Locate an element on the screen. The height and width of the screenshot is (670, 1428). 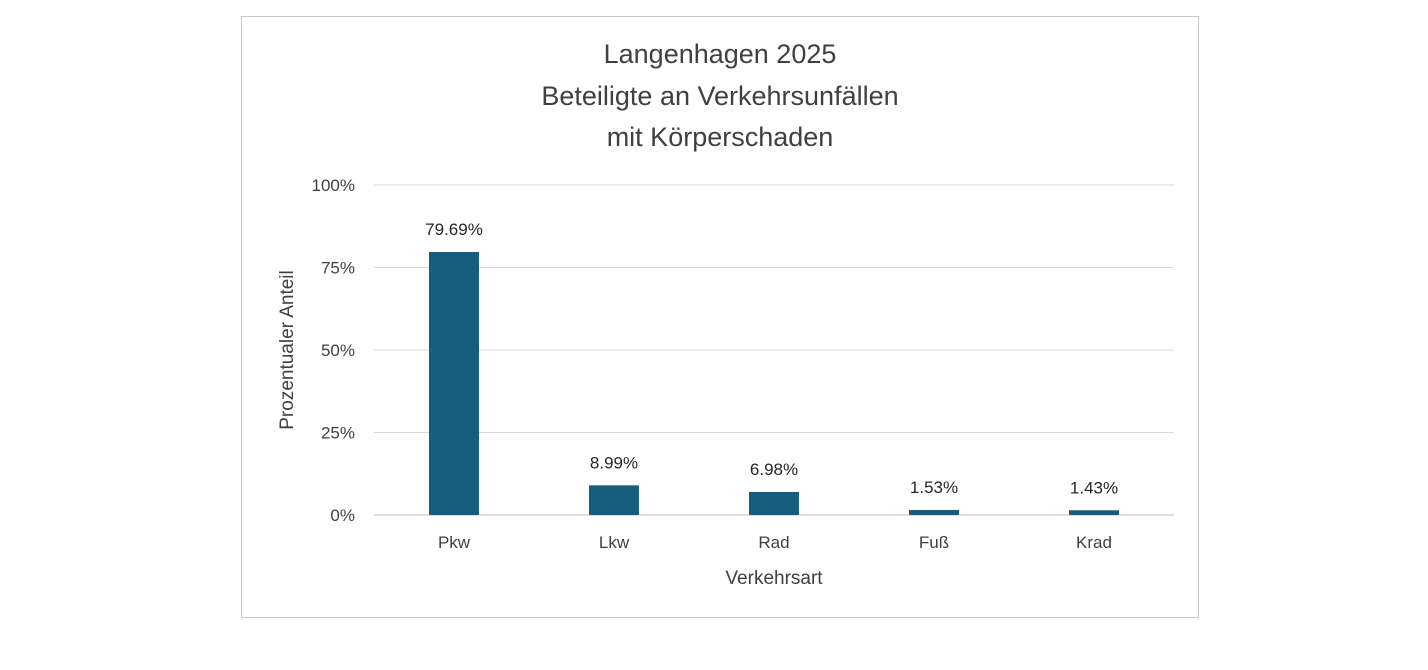
data-label-fuß: 1.53% is located at coordinates (934, 487).